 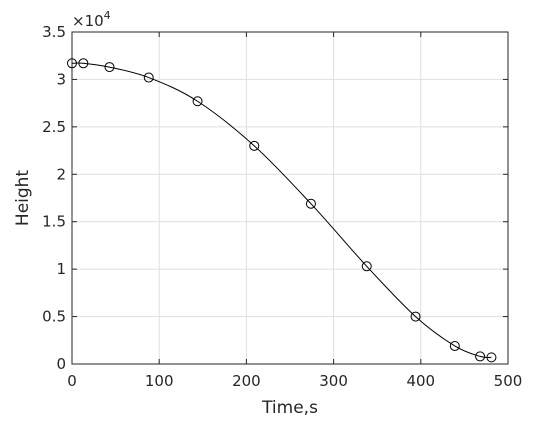 What do you see at coordinates (61, 364) in the screenshot?
I see `y-tick-label: 0` at bounding box center [61, 364].